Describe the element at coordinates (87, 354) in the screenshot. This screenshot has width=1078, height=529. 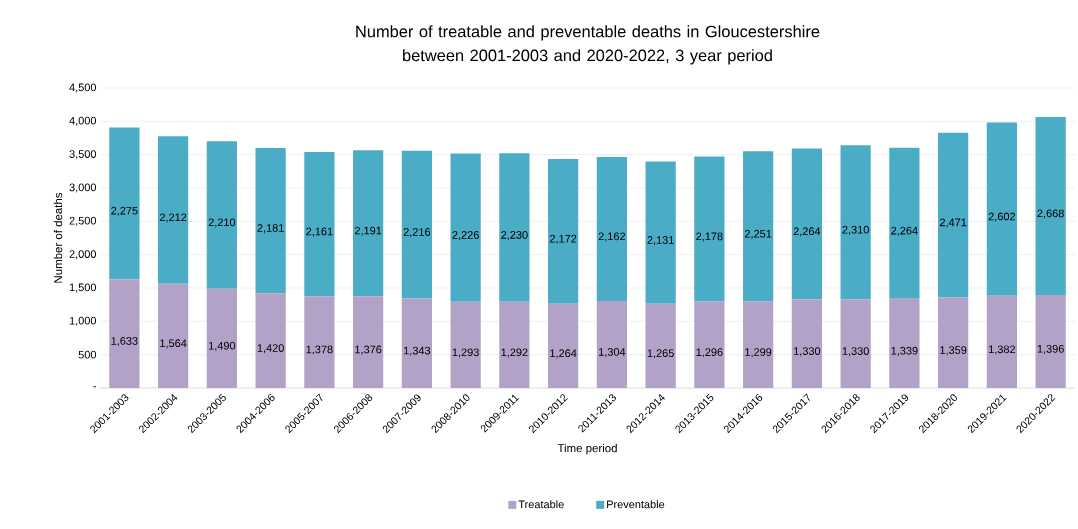
I see `y-tick-label: 500` at that location.